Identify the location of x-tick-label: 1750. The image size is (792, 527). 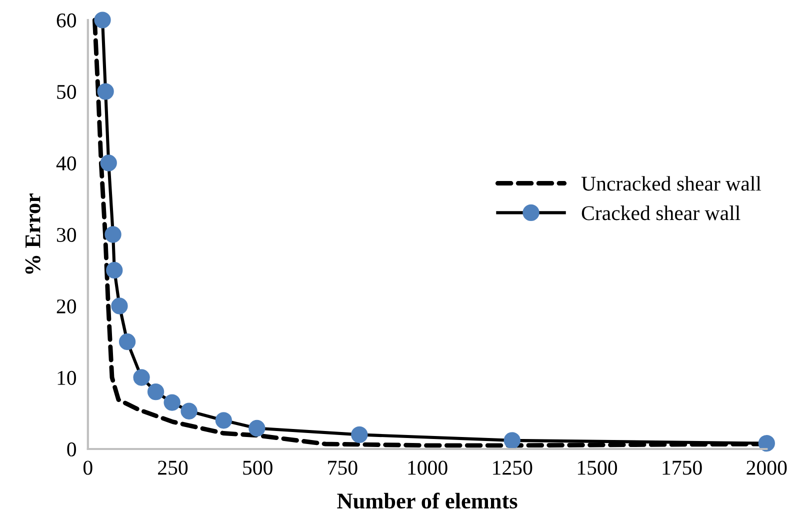
(682, 467).